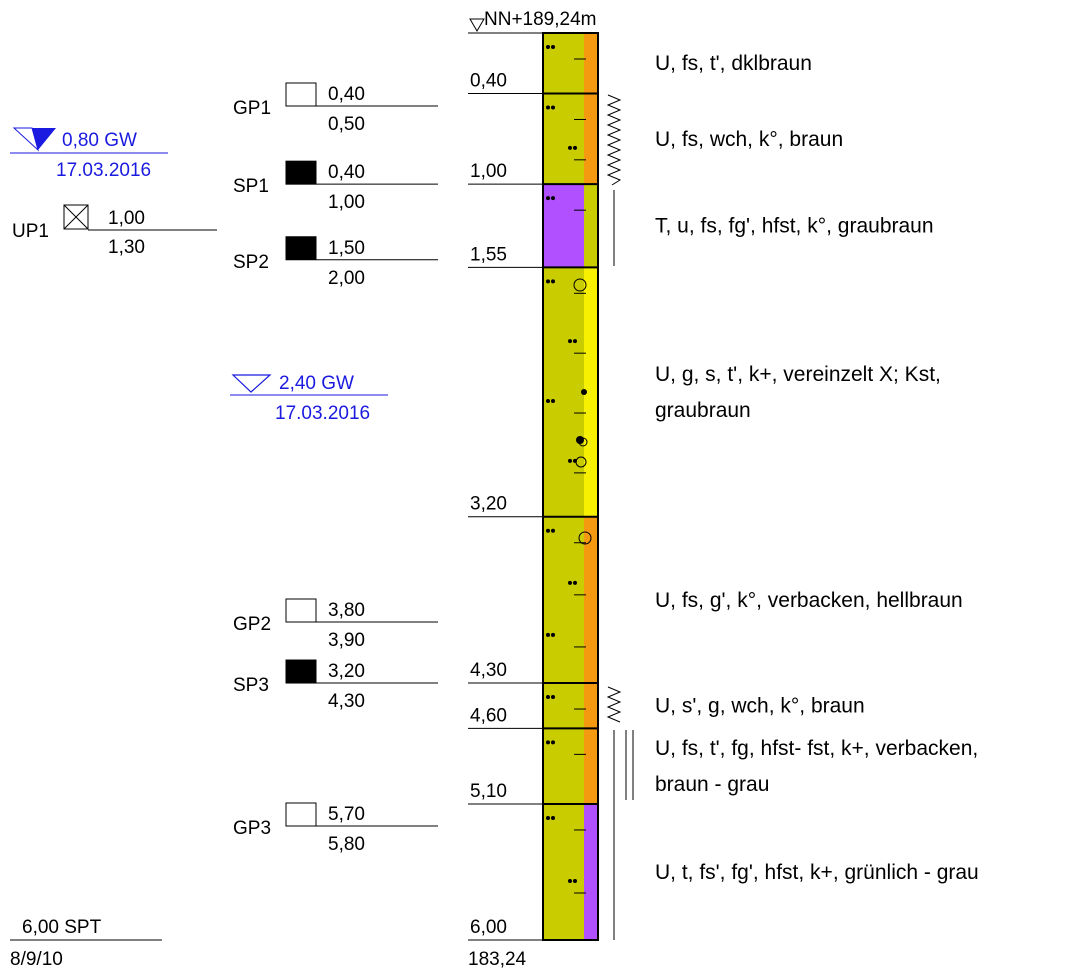 The width and height of the screenshot is (1087, 976). Describe the element at coordinates (86, 943) in the screenshot. I see `spt-test: 6,00 SPT 8/9/10` at that location.